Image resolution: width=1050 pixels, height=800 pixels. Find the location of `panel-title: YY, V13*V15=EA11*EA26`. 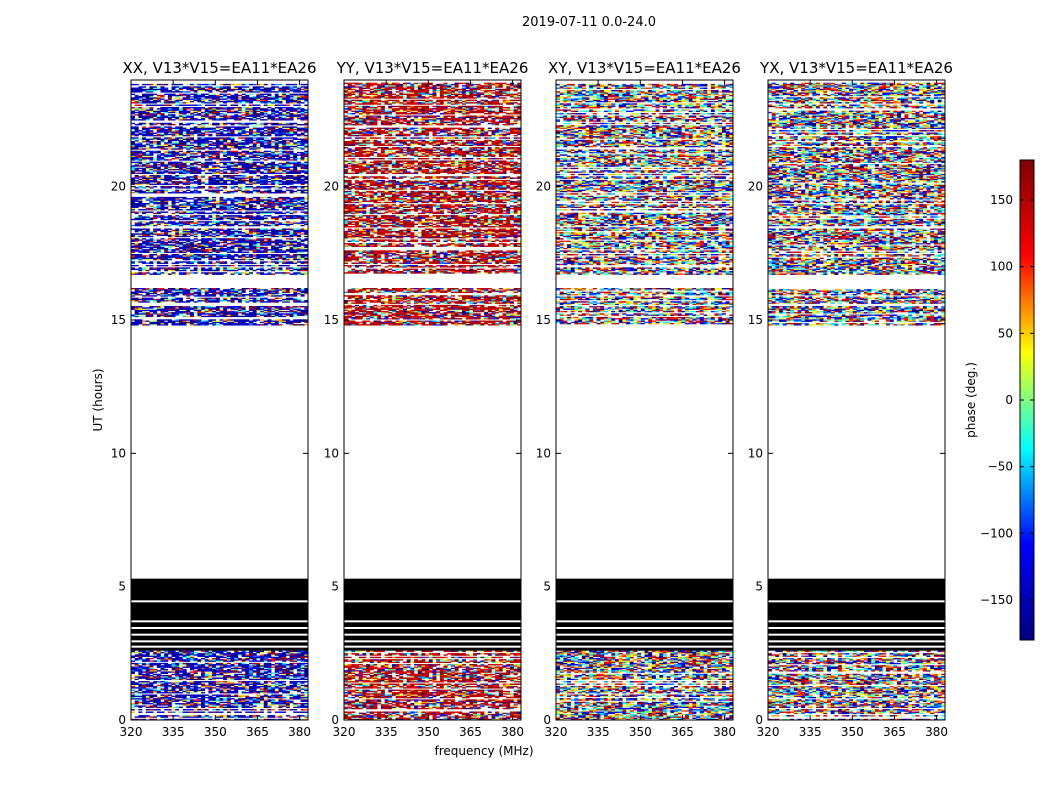

panel-title: YY, V13*V15=EA11*EA26 is located at coordinates (432, 68).